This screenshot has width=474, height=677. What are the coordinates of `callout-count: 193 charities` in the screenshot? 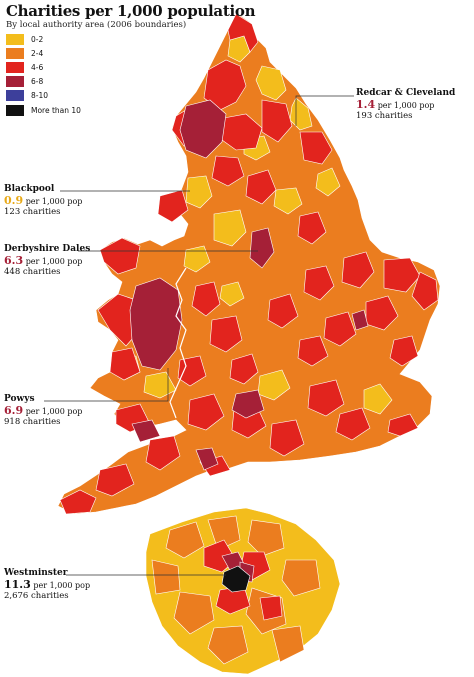 It's located at (384, 116).